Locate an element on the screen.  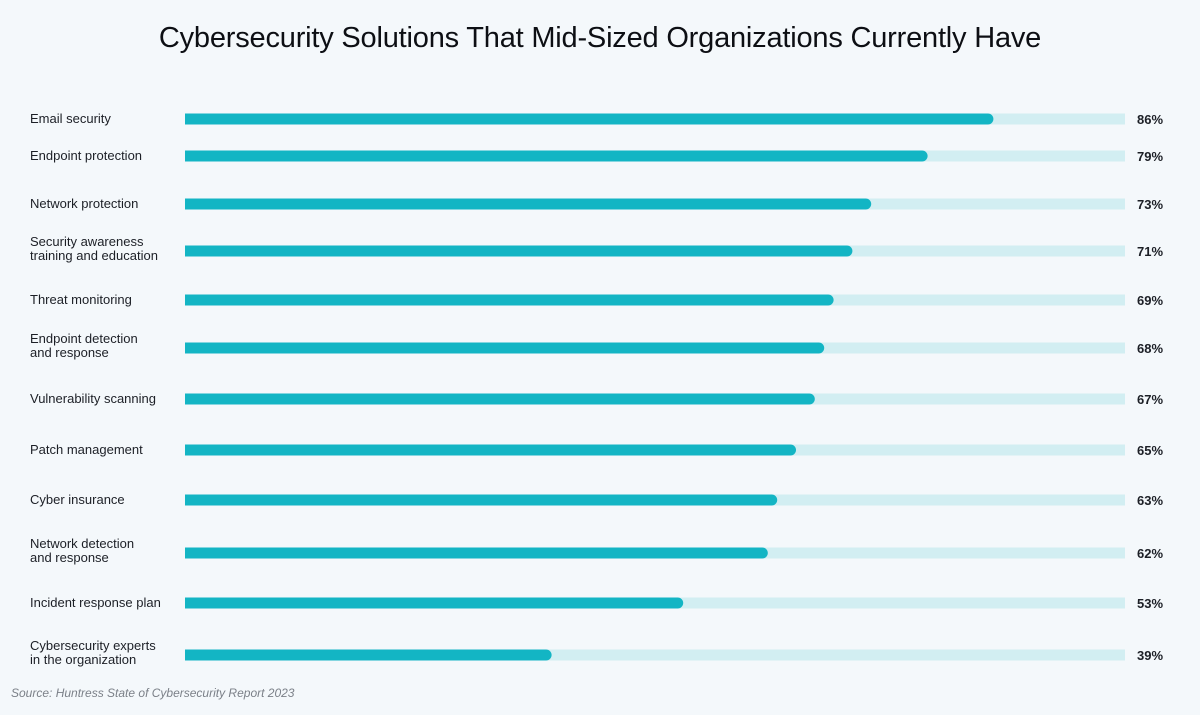
category-label: Network protection is located at coordinates (84, 203).